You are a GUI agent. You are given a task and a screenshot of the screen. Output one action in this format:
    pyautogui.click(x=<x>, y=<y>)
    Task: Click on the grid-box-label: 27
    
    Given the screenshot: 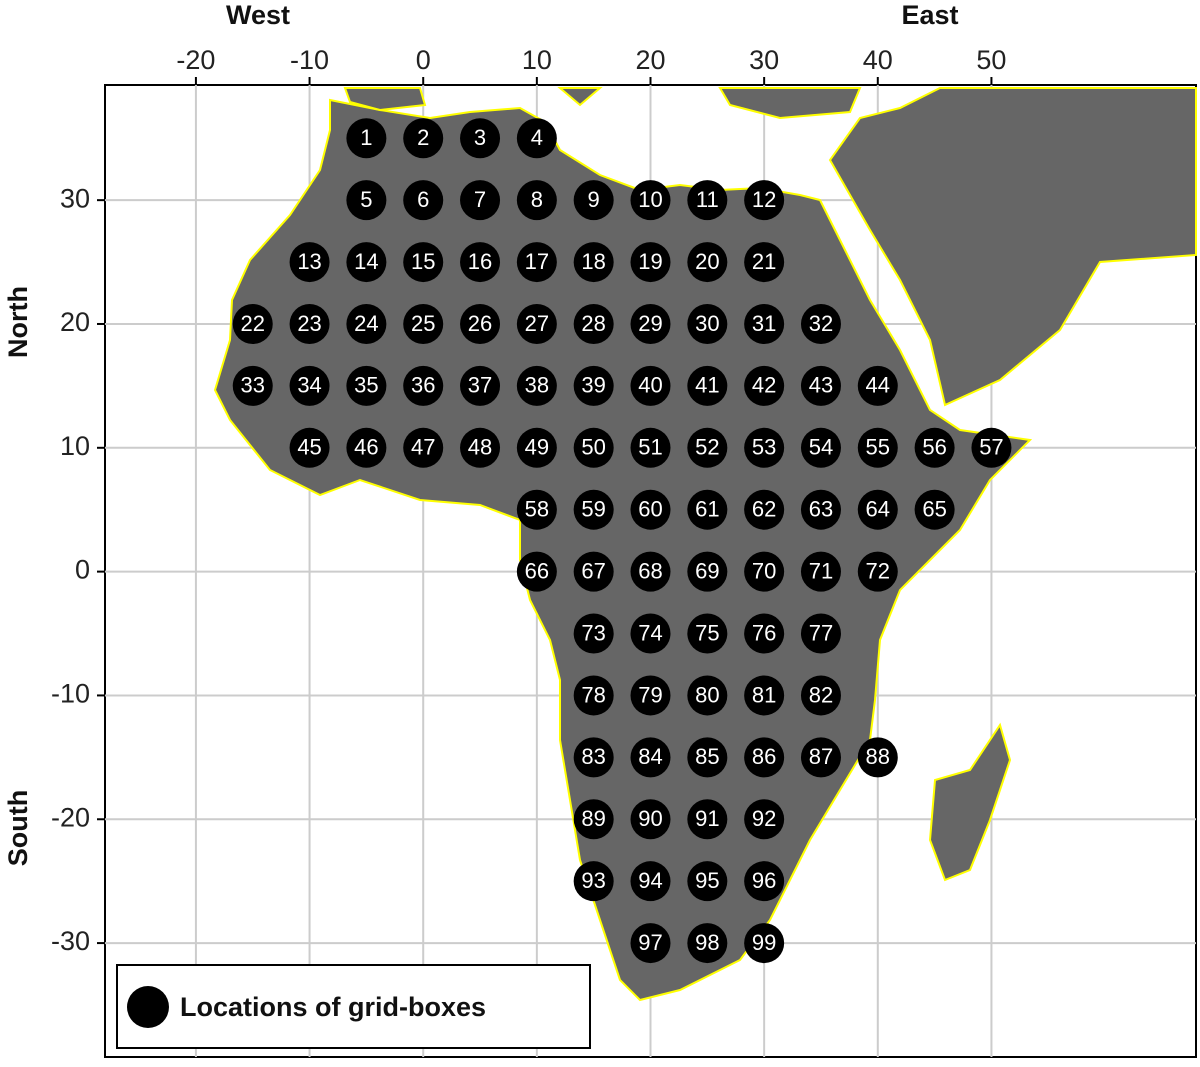 What is the action you would take?
    pyautogui.click(x=537, y=323)
    